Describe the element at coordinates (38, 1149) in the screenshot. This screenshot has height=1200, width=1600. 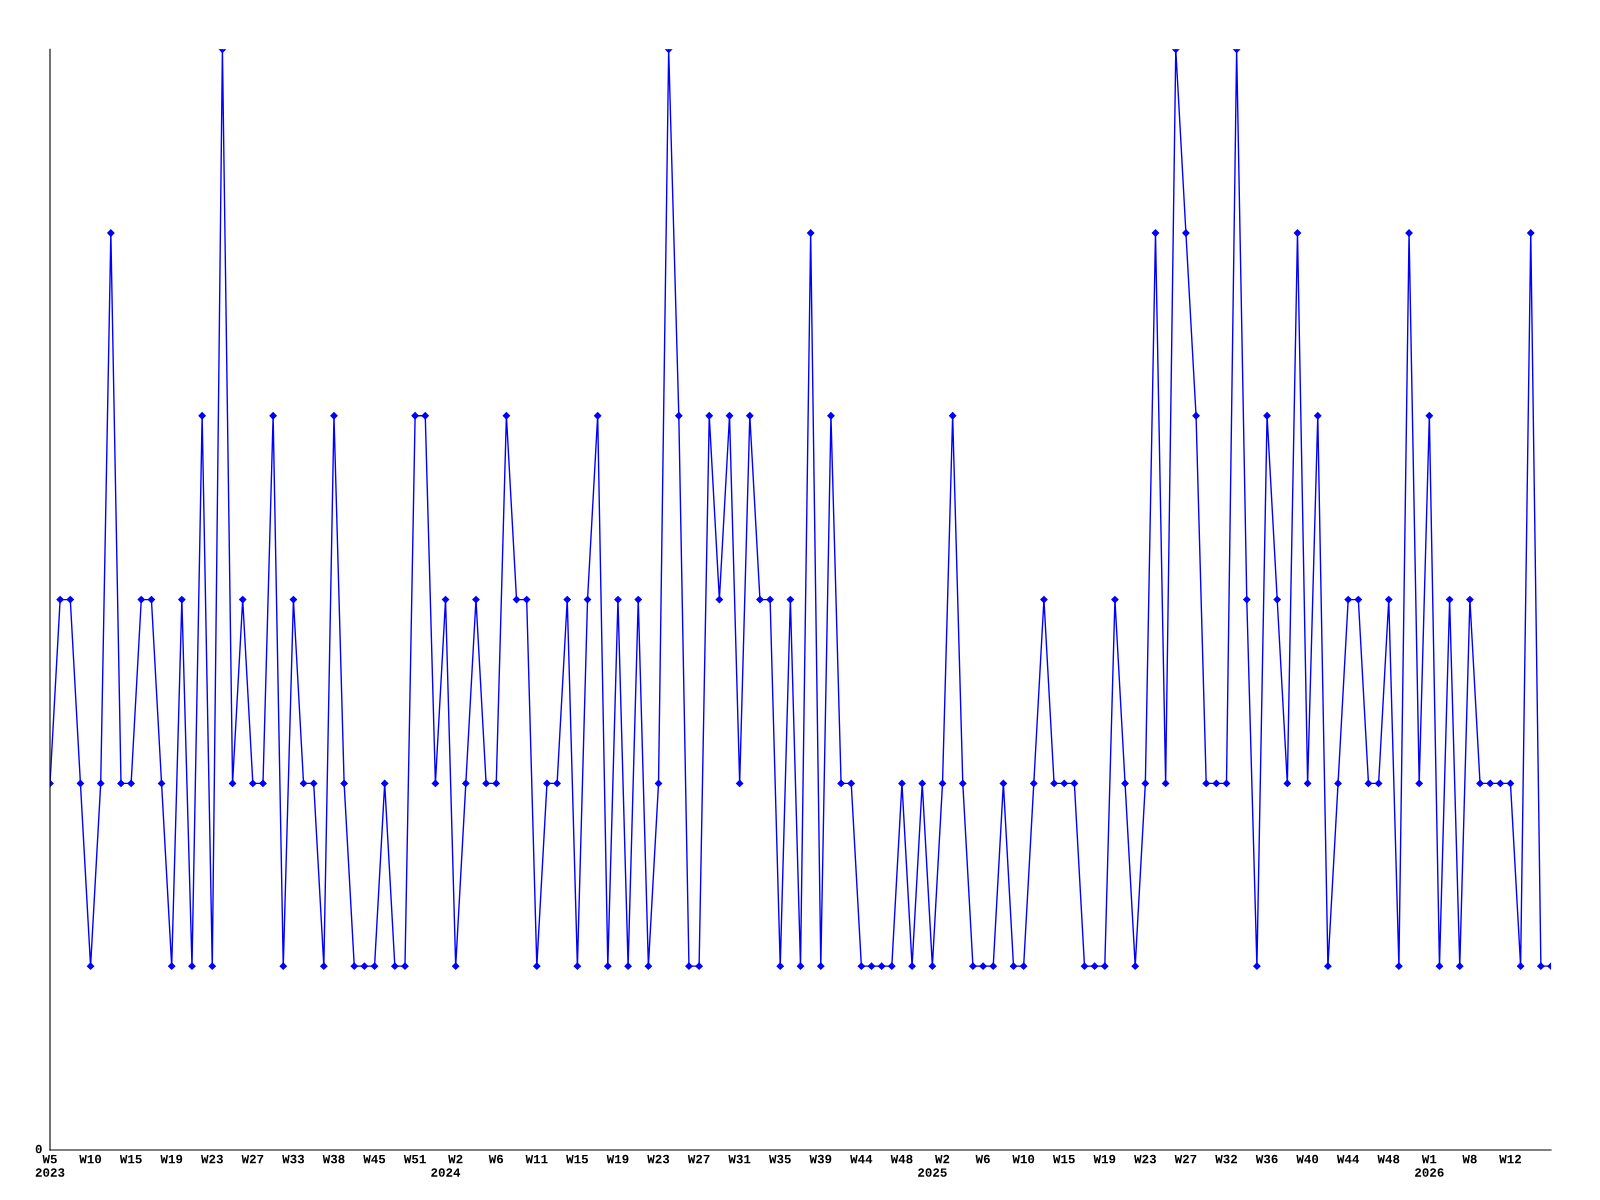
I see `text: 0` at that location.